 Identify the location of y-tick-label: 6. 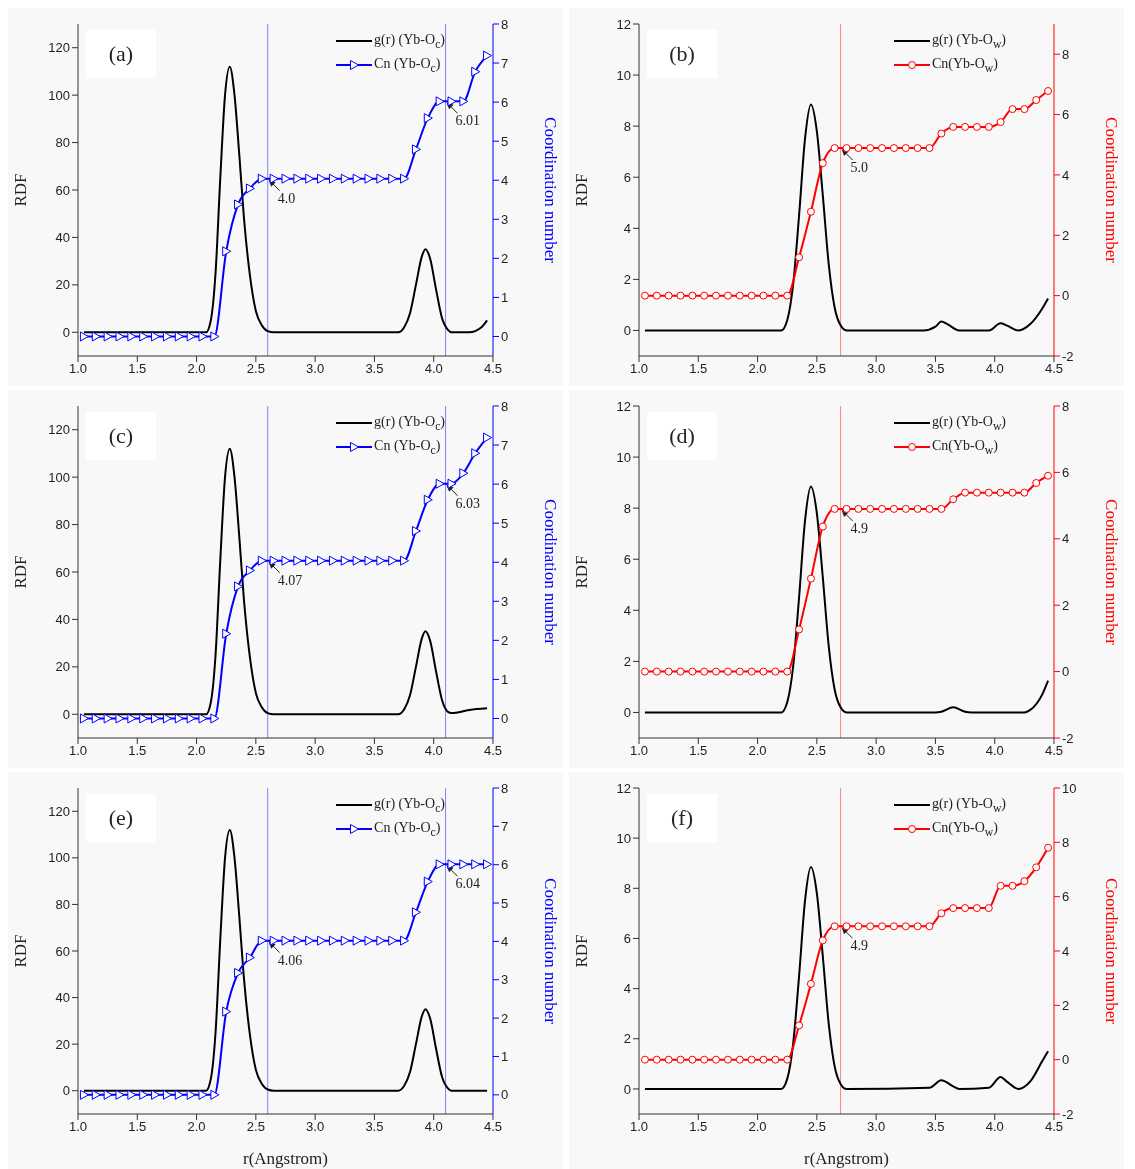
(627, 559).